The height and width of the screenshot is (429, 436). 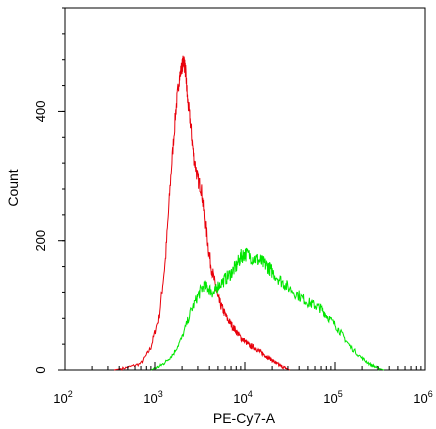 I want to click on y-axis-title: Count, so click(x=13, y=187).